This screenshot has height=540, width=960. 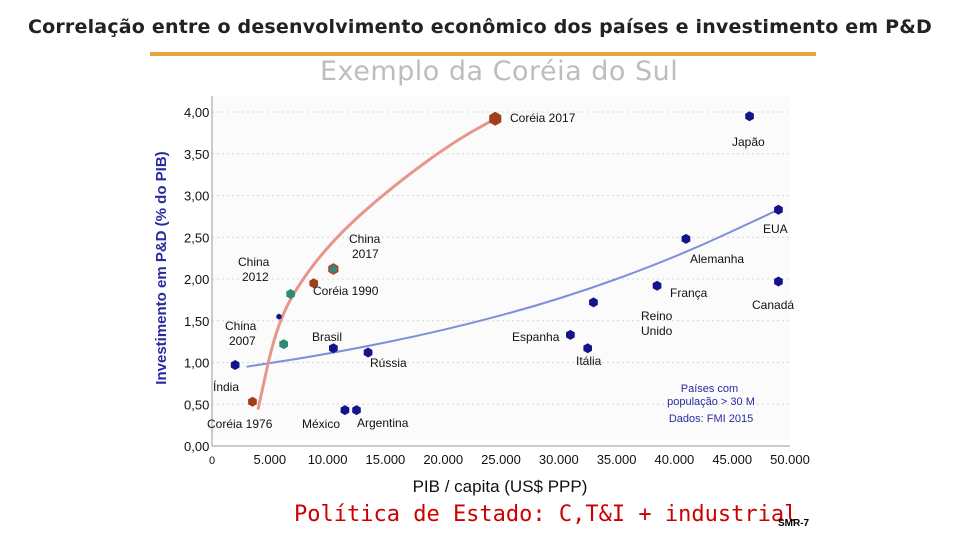 I want to click on note-source: Dados: FMI 2015, so click(x=711, y=419).